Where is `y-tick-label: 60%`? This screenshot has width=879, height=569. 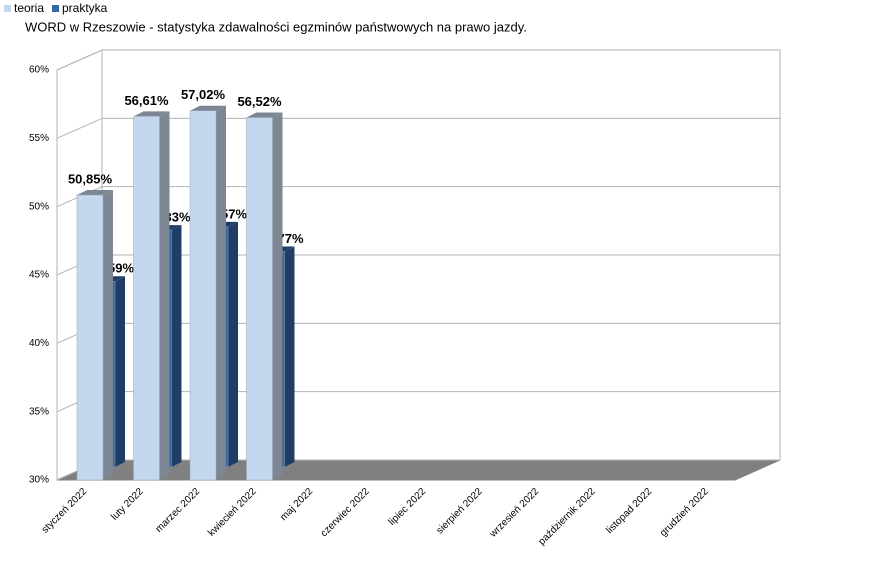
y-tick-label: 60% is located at coordinates (39, 70).